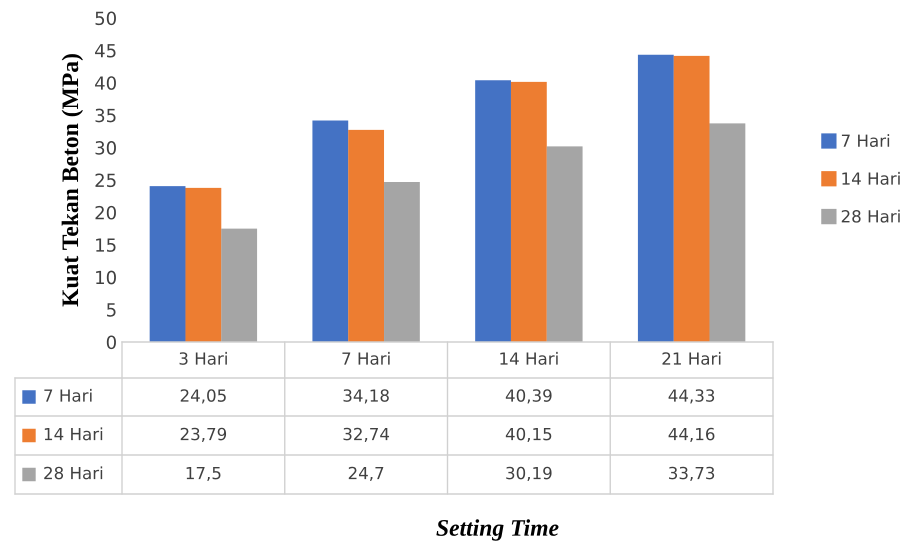  What do you see at coordinates (203, 358) in the screenshot?
I see `x-tick-label: 3 Hari` at bounding box center [203, 358].